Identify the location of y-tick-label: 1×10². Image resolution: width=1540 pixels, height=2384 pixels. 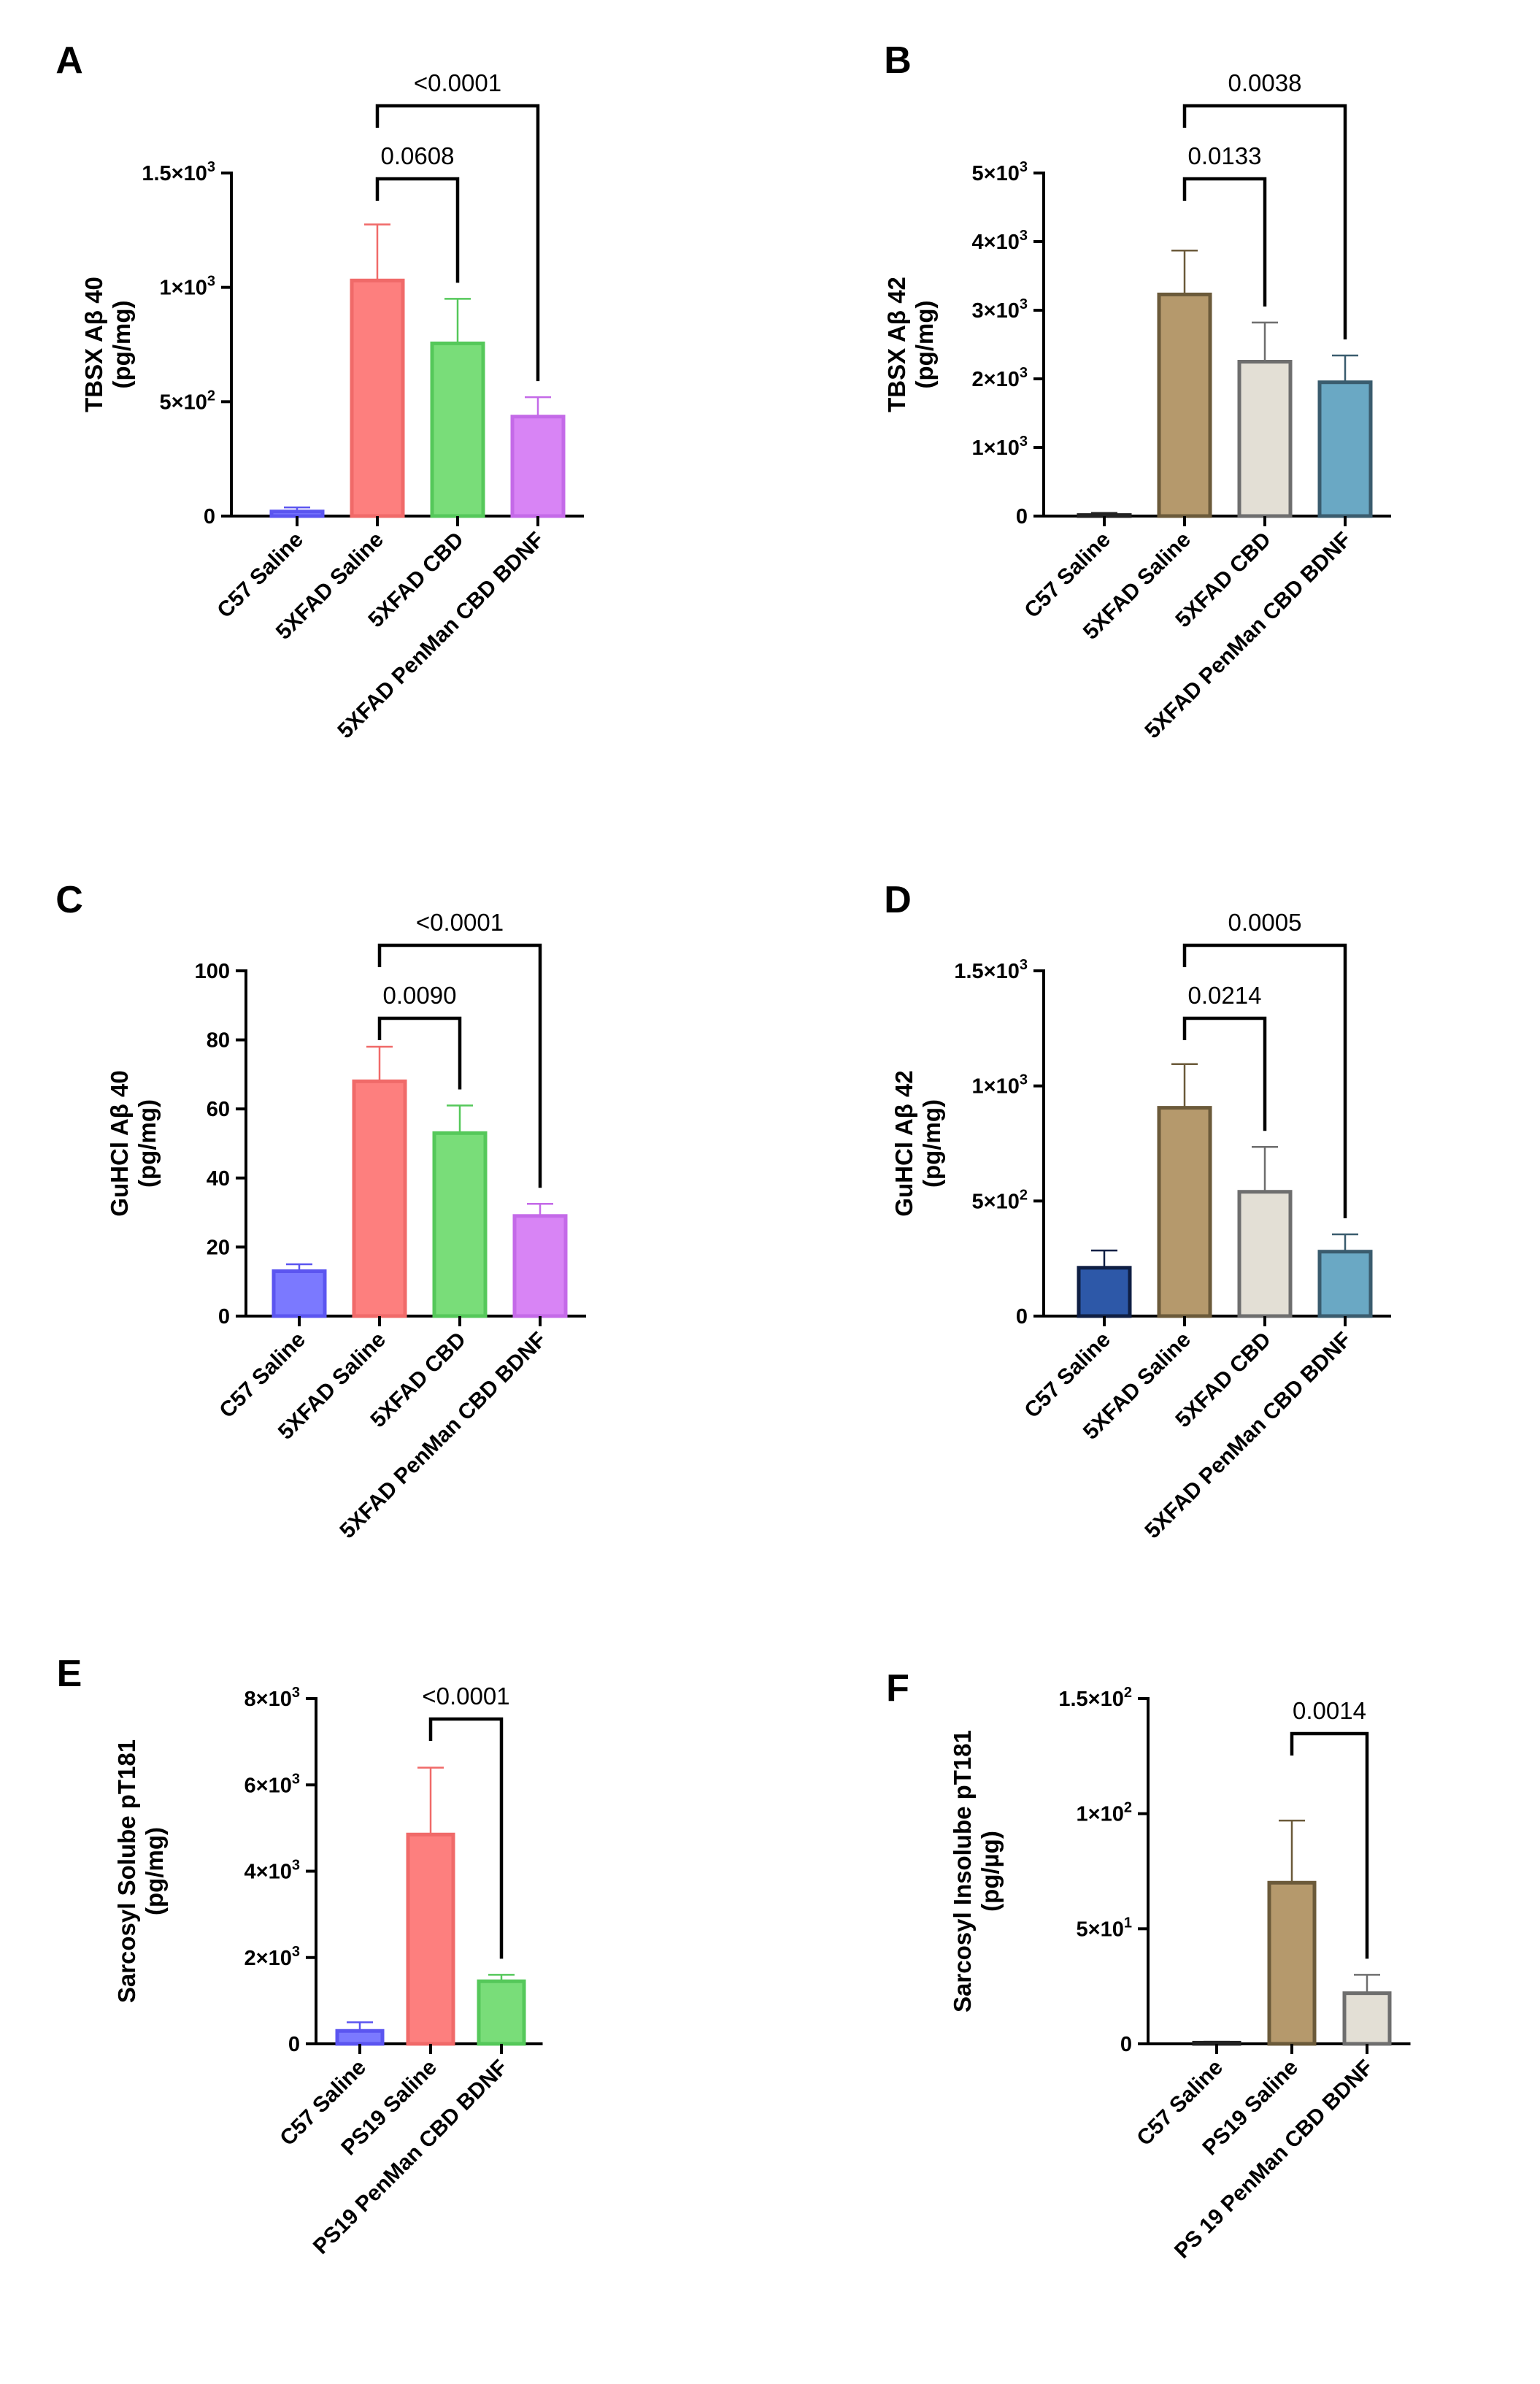
(1104, 1813).